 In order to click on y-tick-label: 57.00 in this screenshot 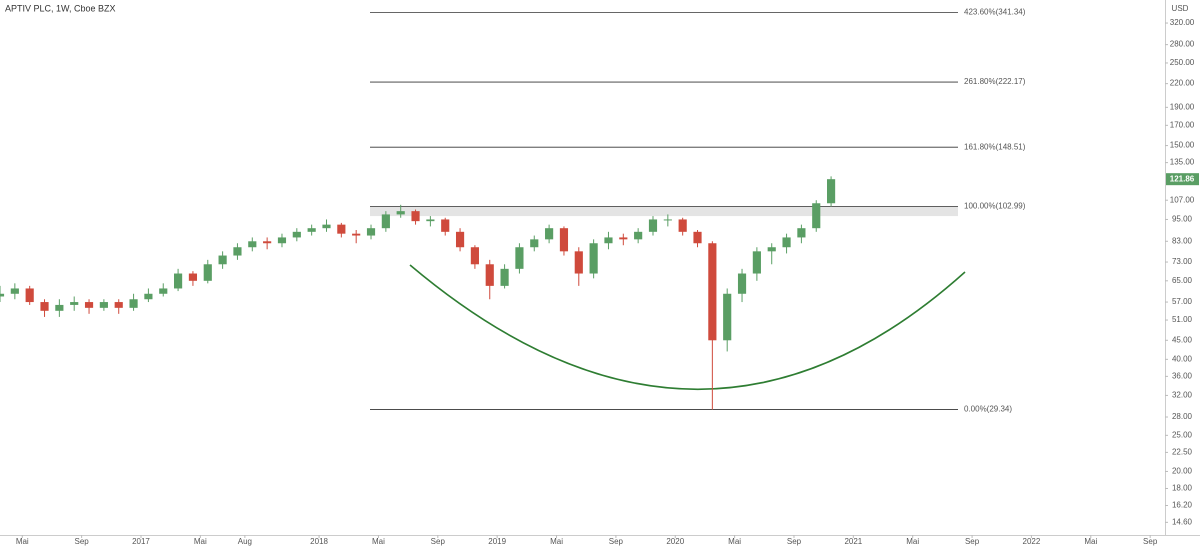, I will do `click(1182, 301)`.